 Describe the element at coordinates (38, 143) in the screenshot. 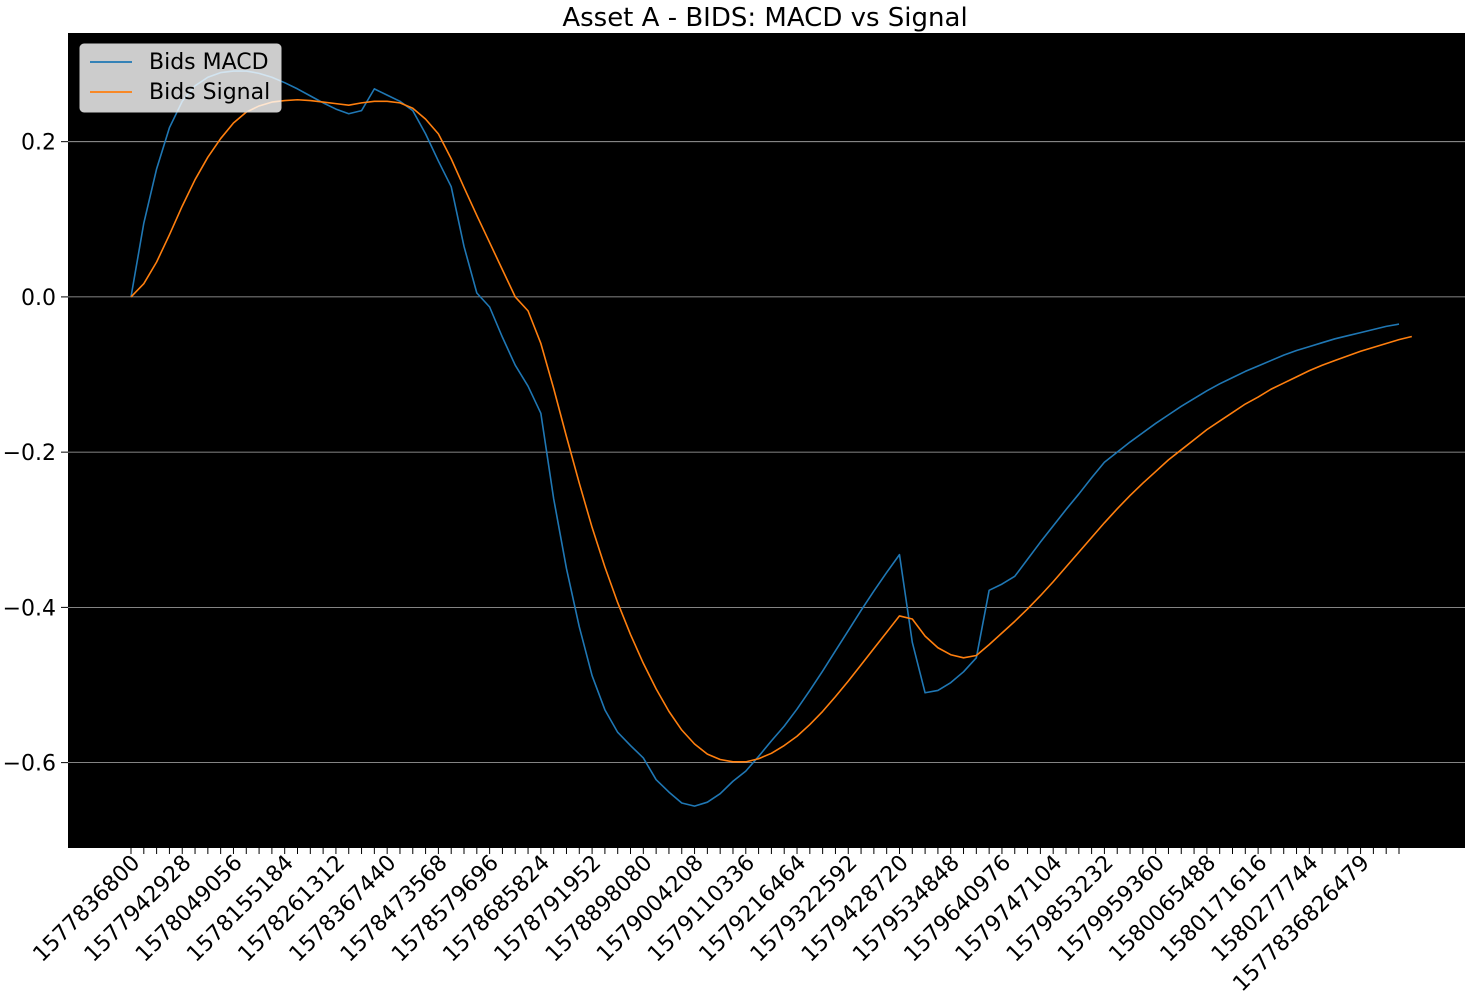

I see `y-tick-label: 0.2` at that location.